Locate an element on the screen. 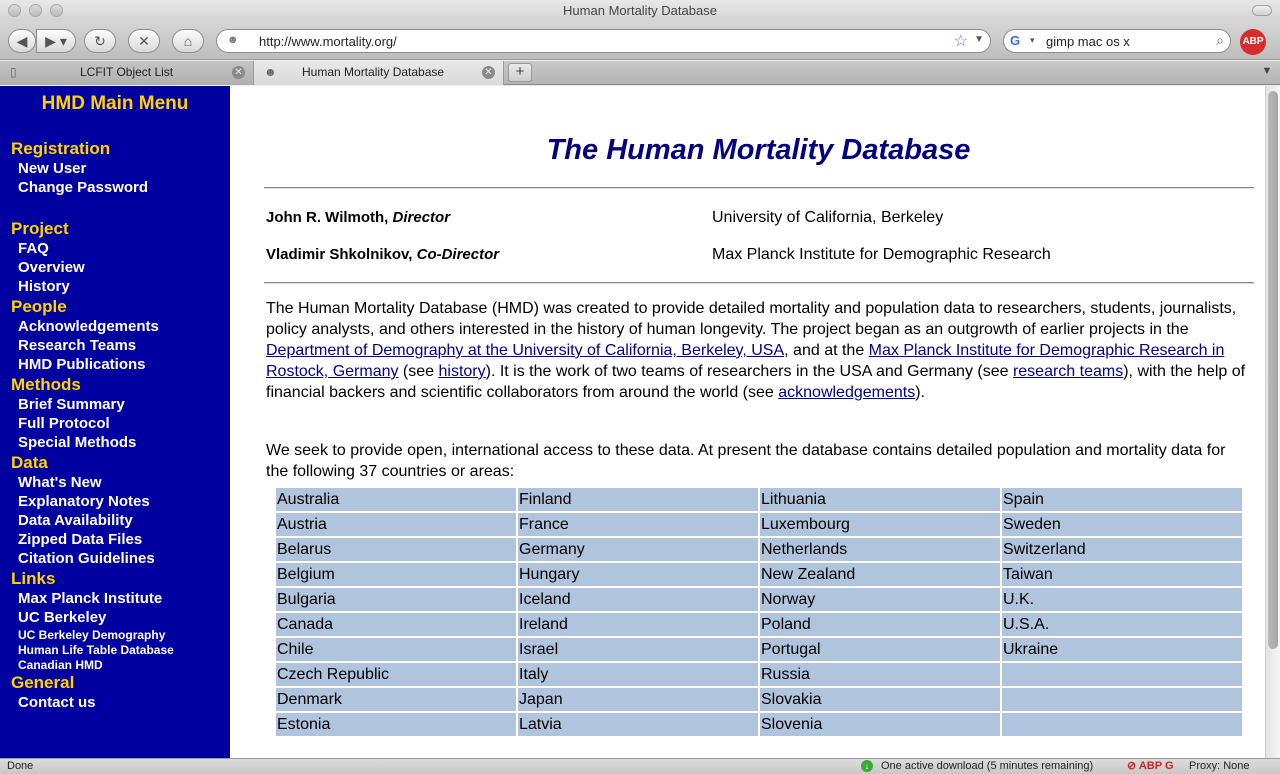 The image size is (1280, 774). country-cell: Slovakia is located at coordinates (880, 699).